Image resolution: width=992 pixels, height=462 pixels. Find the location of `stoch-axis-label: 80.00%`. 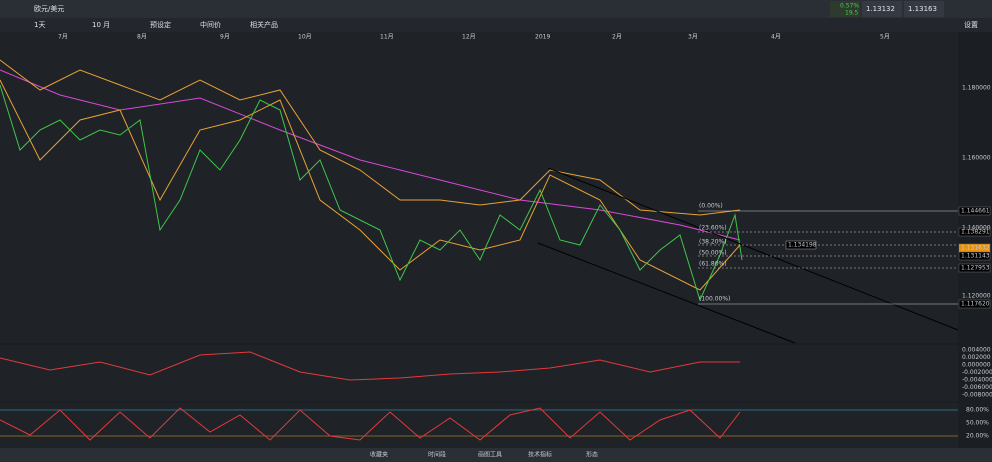

stoch-axis-label: 80.00% is located at coordinates (977, 410).